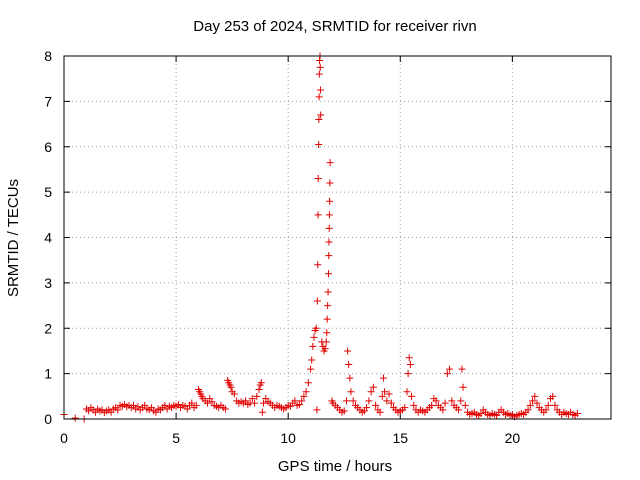  I want to click on y-tick-label: 2, so click(48, 328).